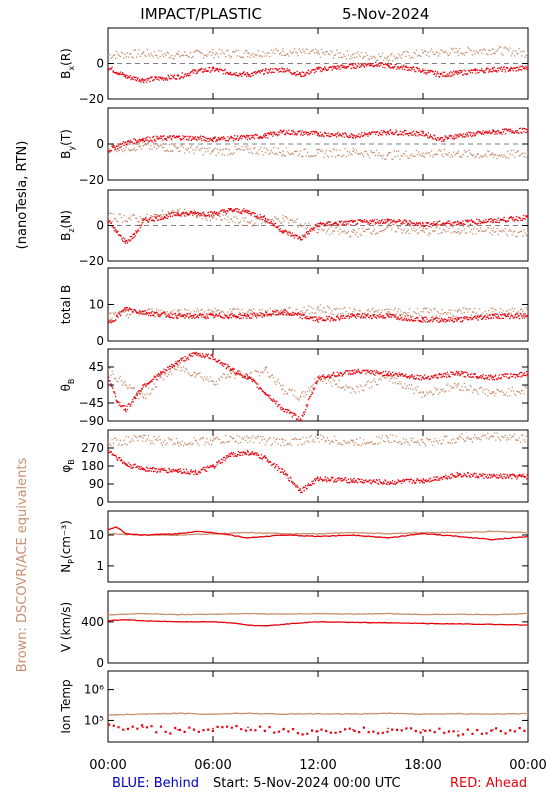  I want to click on y-tick-label: 90, so click(96, 484).